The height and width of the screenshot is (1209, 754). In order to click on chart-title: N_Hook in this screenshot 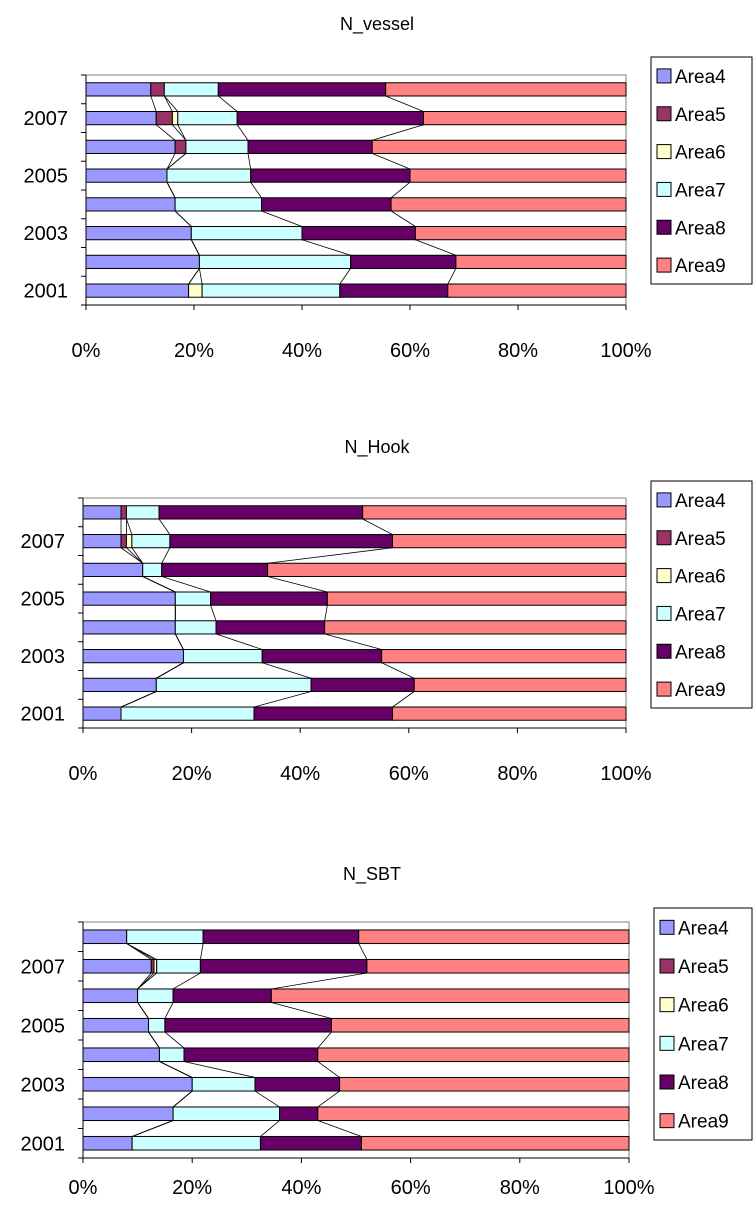, I will do `click(377, 447)`.